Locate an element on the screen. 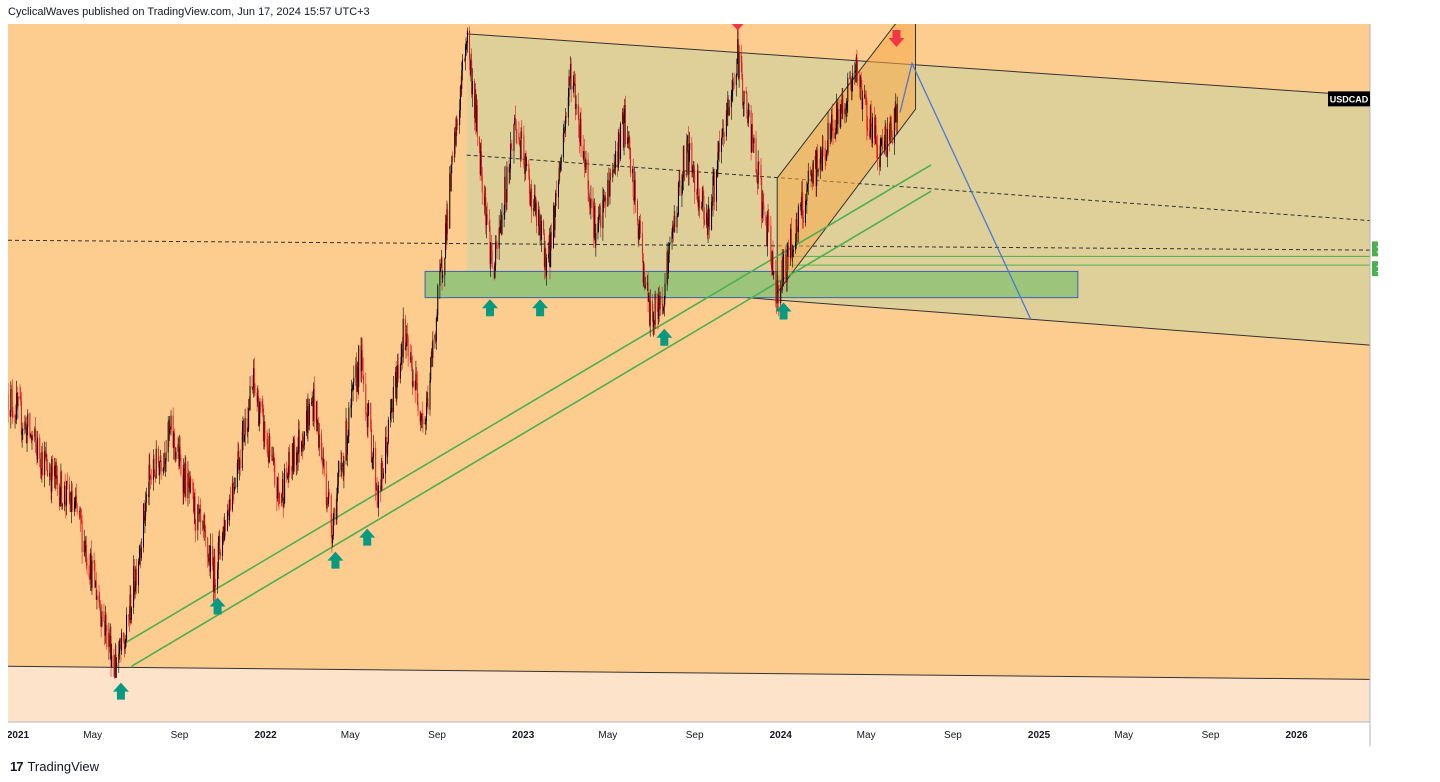 This screenshot has height=782, width=1440. time-axis-background is located at coordinates (693, 734).